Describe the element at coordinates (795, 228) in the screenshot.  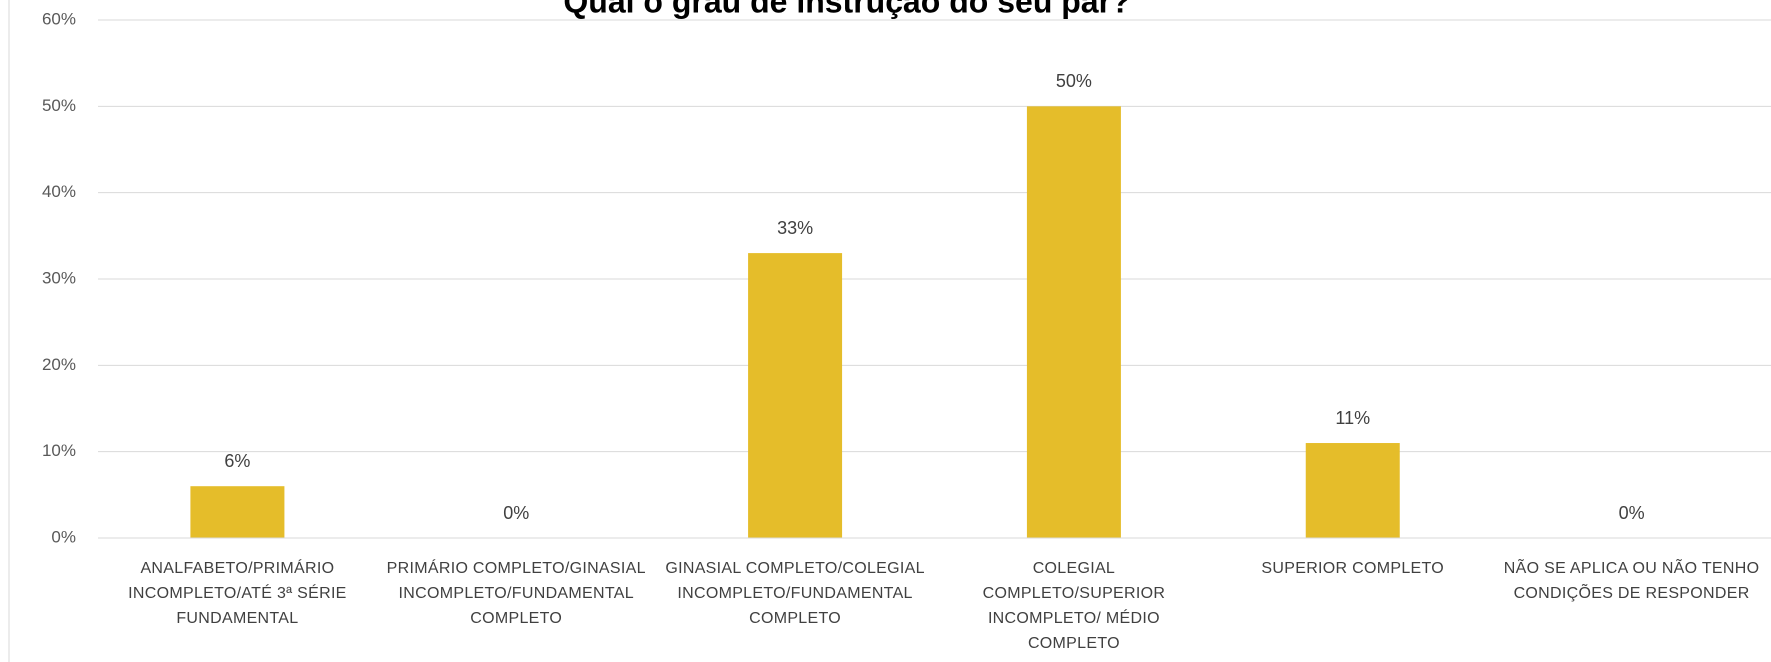
I see `data-label: 33%` at that location.